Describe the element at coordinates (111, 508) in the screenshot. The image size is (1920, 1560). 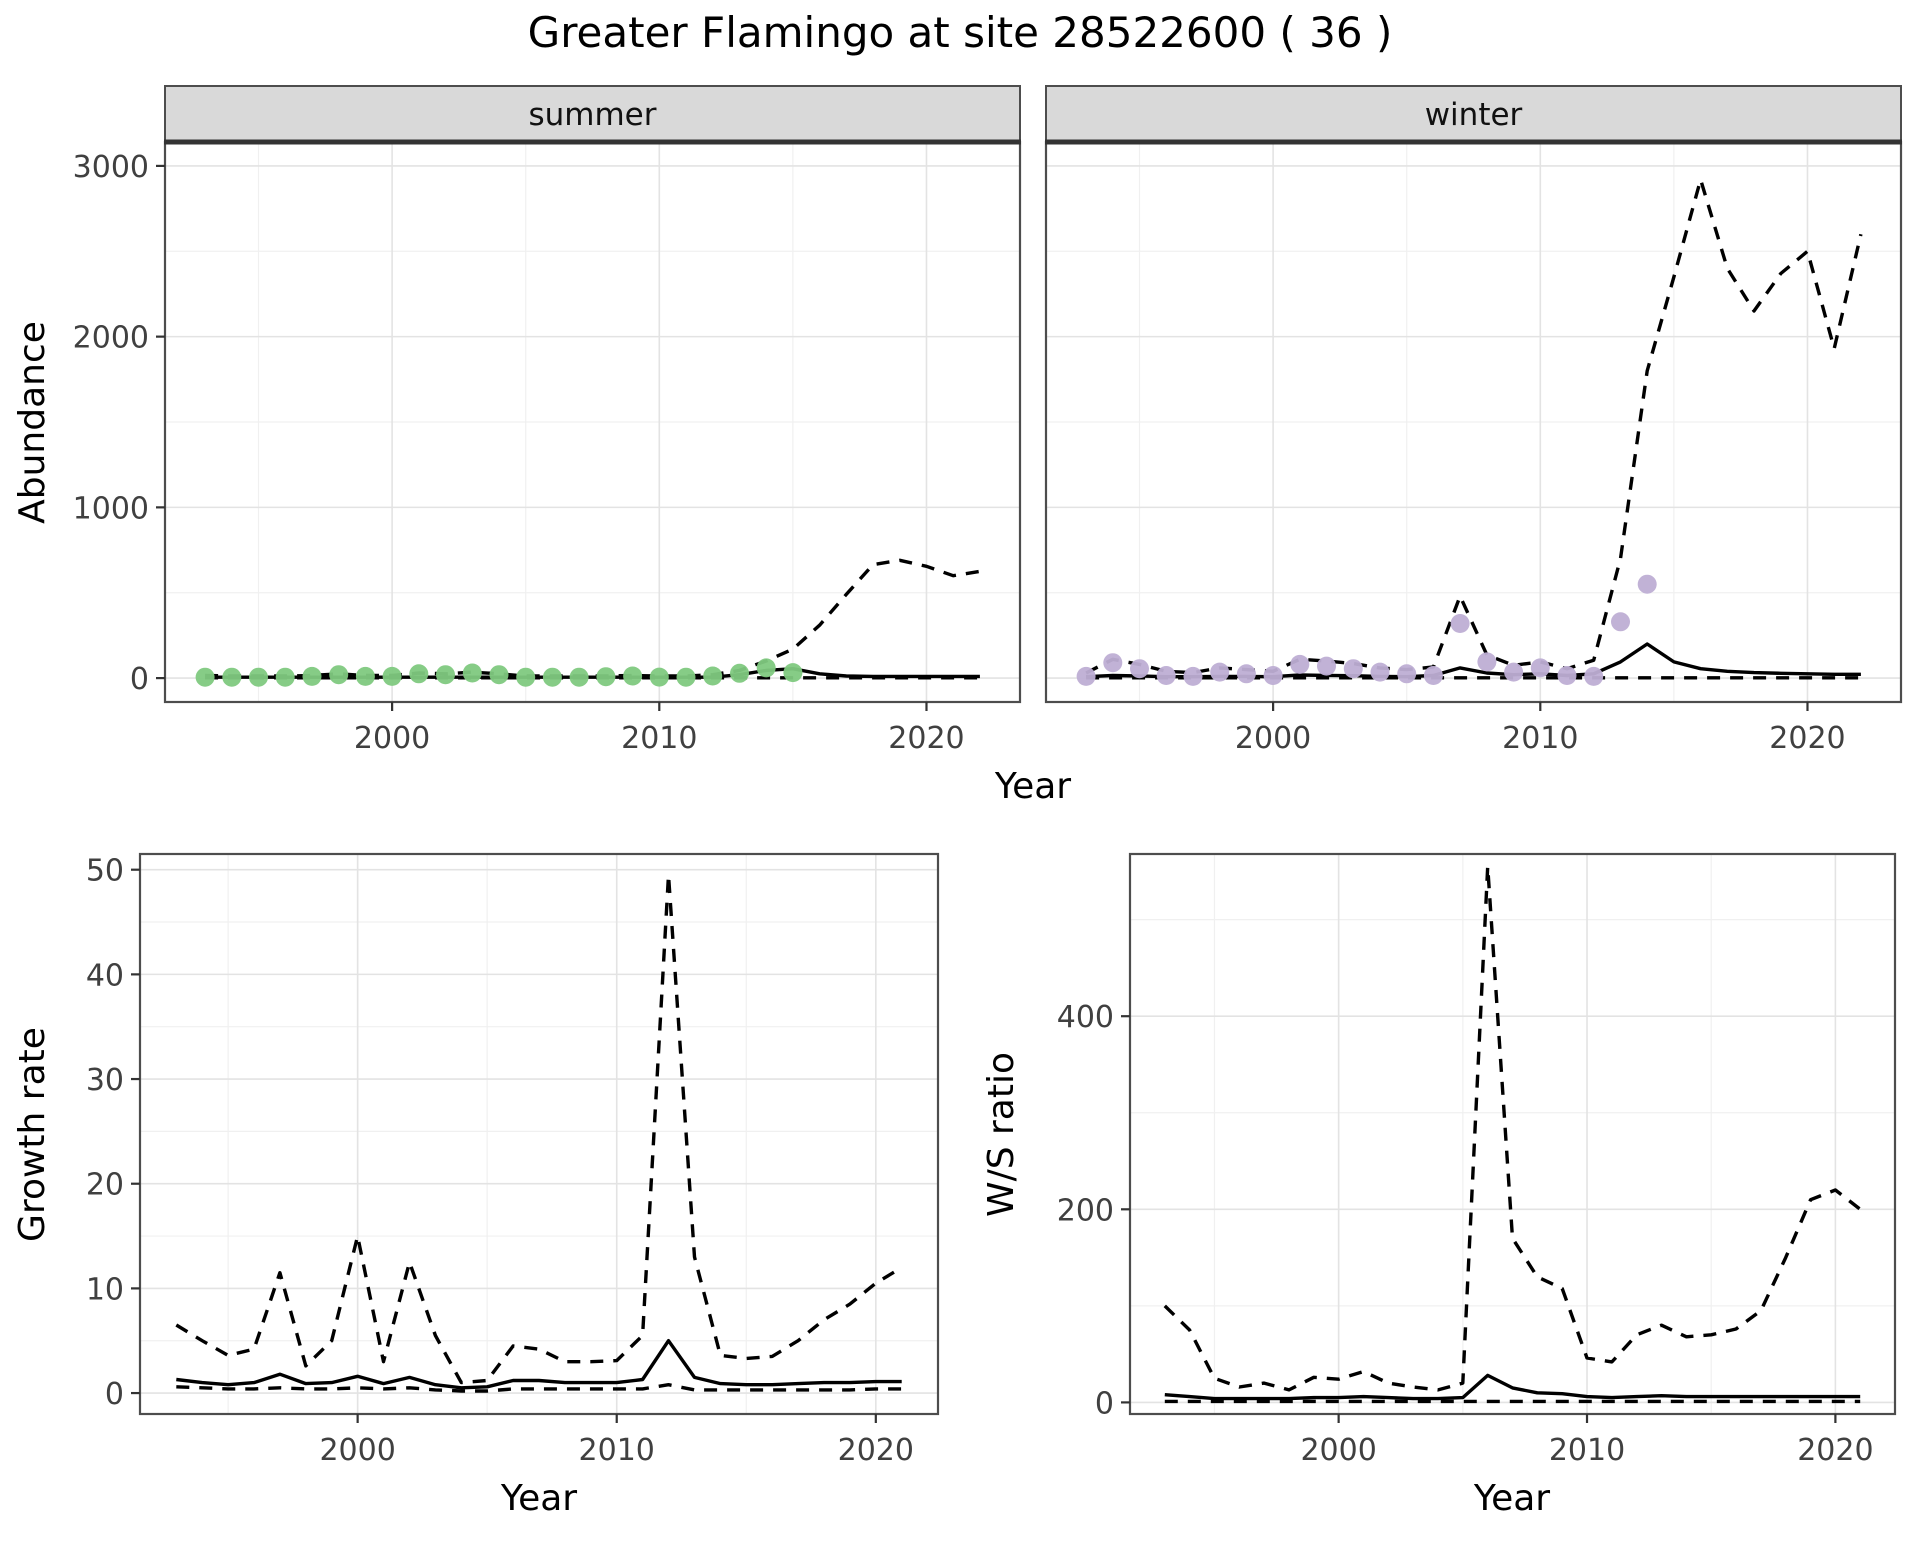
I see `y-axis-tick-label: 1000` at that location.